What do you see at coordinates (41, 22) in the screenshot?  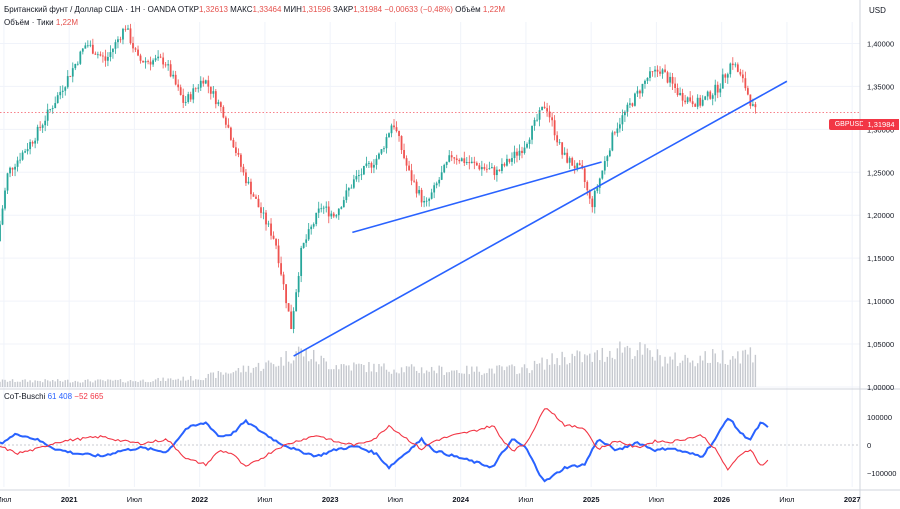 I see `volume-indicator-header: Объём · Тики 1,22M` at bounding box center [41, 22].